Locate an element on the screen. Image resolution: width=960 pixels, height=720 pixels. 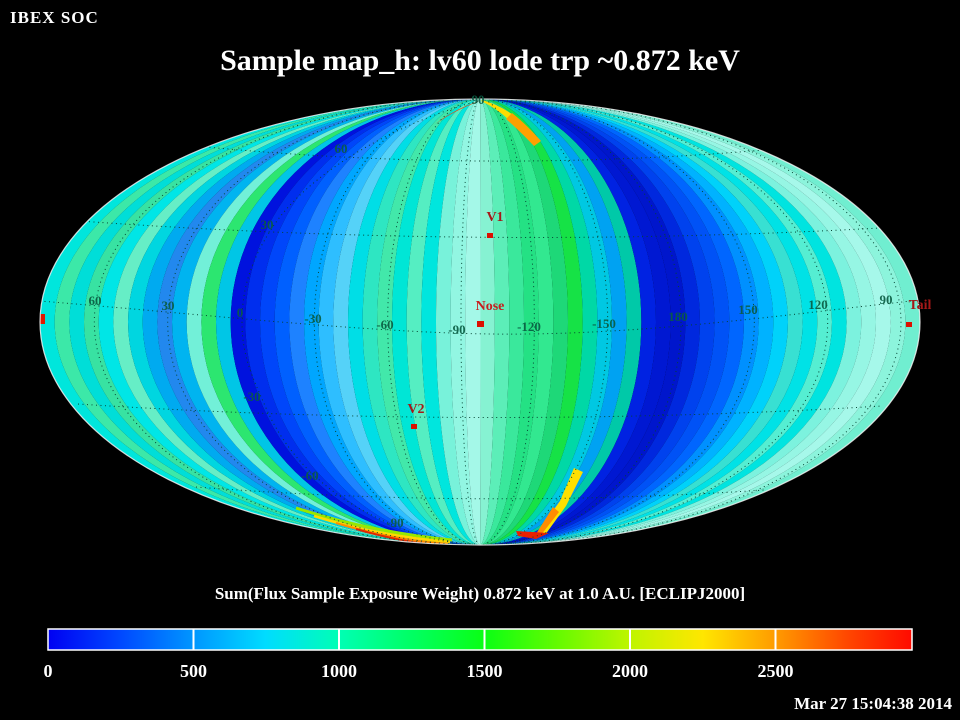
longitude-label: 0 is located at coordinates (240, 312).